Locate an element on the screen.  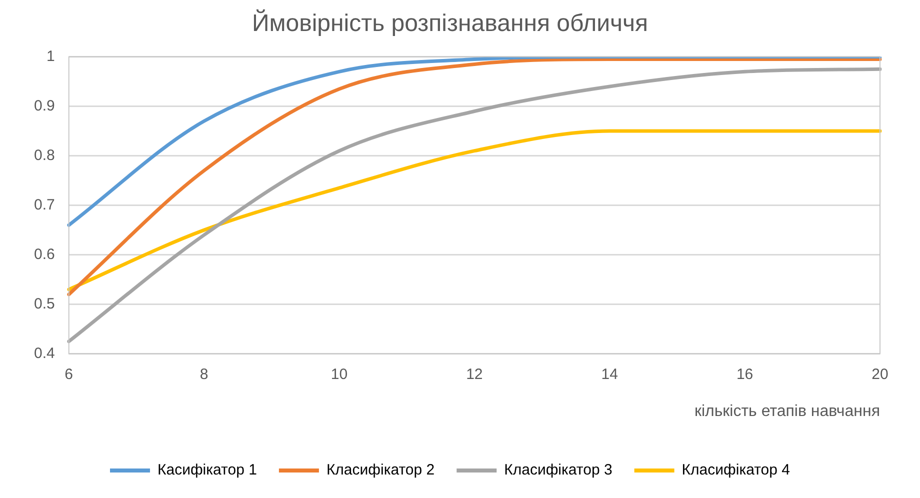
y-tick-label: 0.9 is located at coordinates (44, 105).